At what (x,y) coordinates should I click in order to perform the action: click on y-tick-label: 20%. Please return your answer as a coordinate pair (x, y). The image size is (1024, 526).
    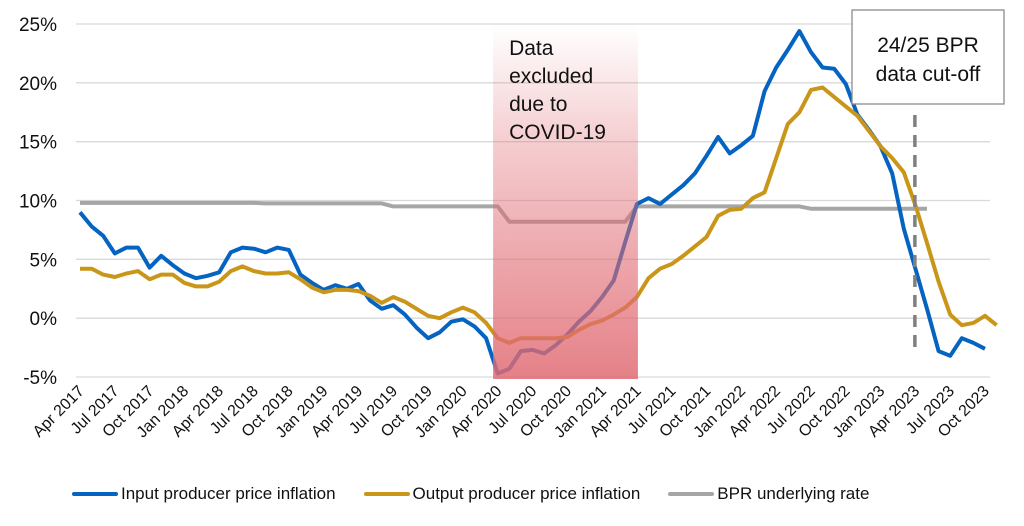
    Looking at the image, I should click on (38, 84).